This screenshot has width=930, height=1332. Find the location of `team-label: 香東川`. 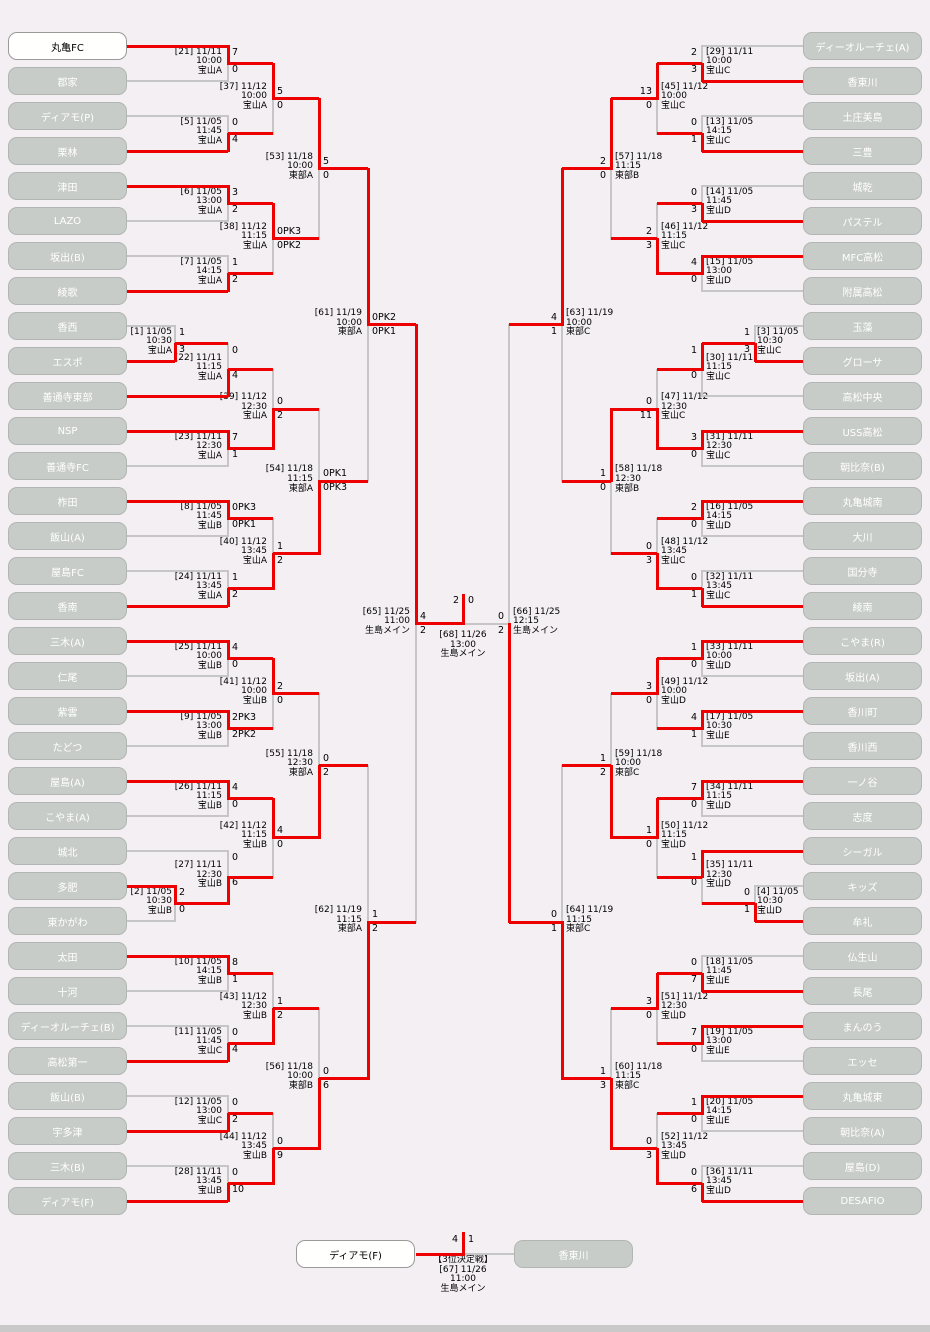

team-label: 香東川 is located at coordinates (573, 1256).